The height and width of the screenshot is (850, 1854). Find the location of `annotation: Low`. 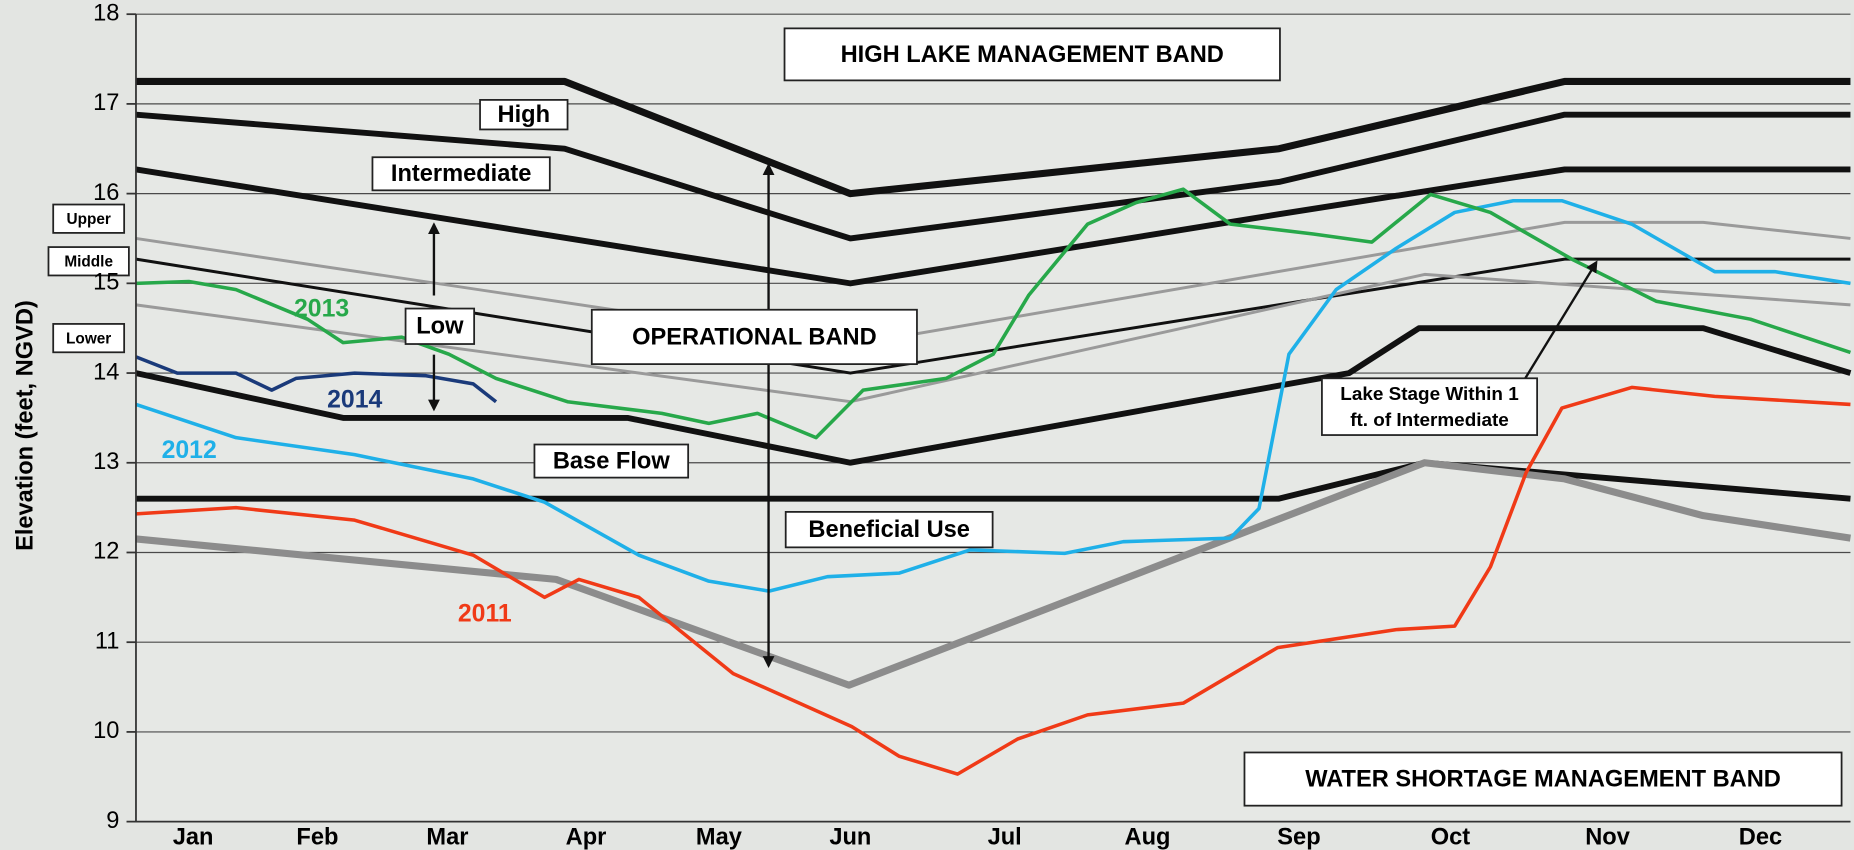

annotation: Low is located at coordinates (440, 327).